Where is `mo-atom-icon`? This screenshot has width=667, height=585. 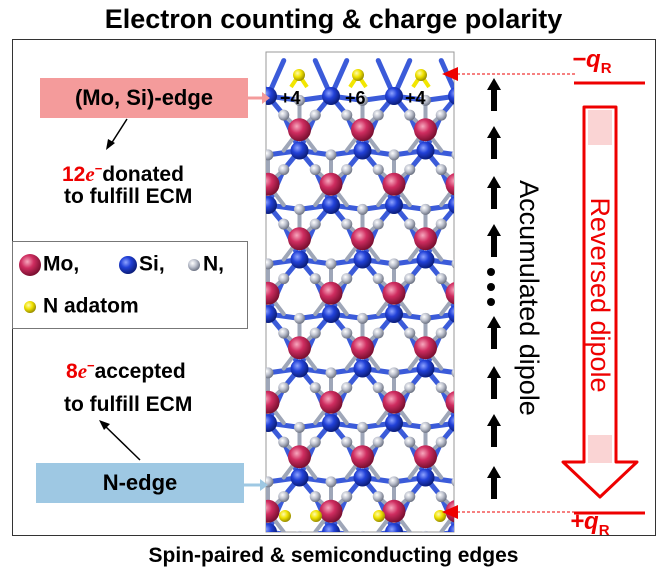 mo-atom-icon is located at coordinates (30, 265).